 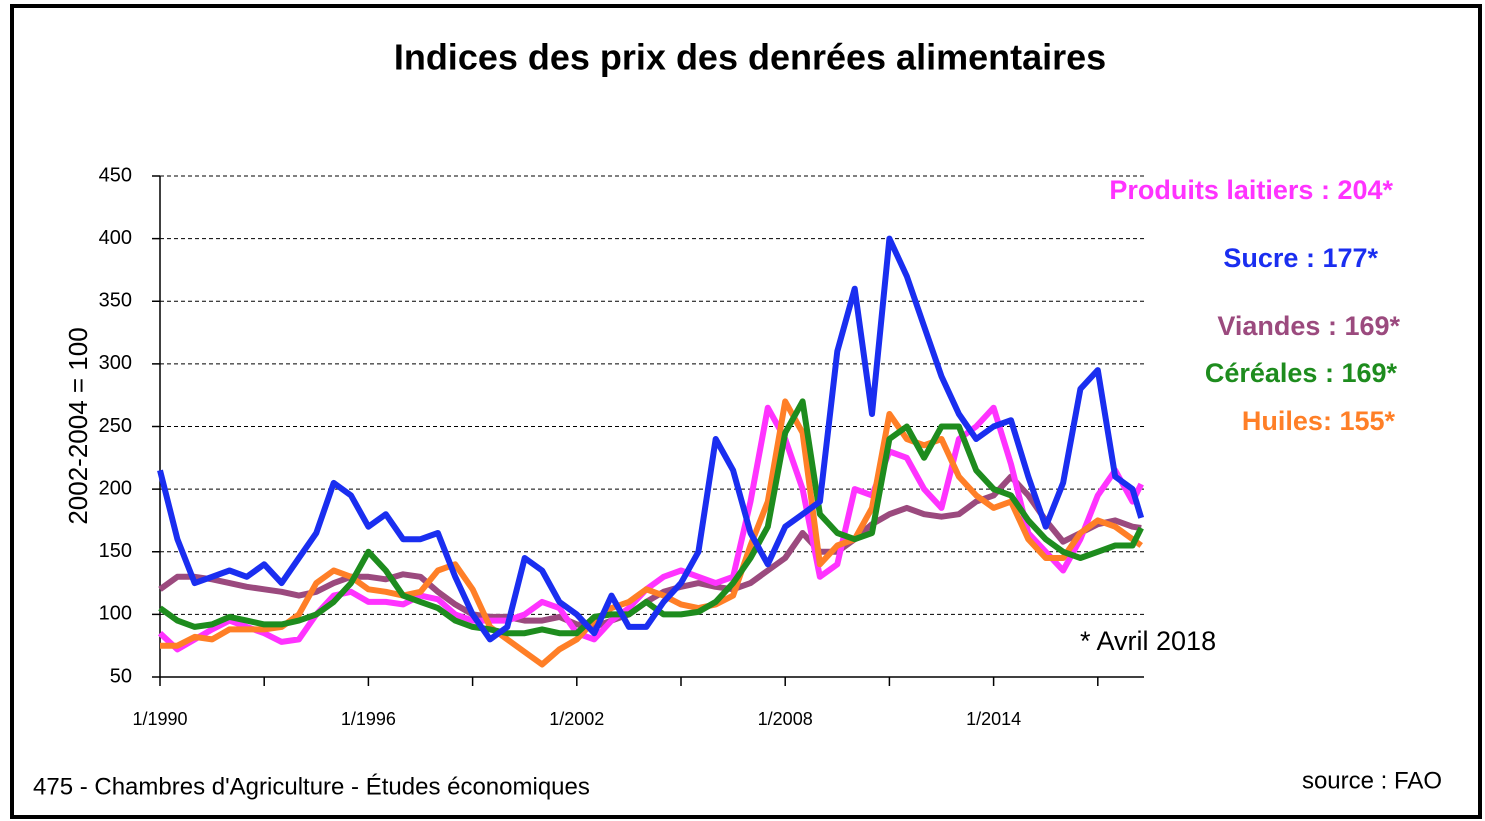 I want to click on legend-entry: Huiles: 155*, so click(x=1319, y=421).